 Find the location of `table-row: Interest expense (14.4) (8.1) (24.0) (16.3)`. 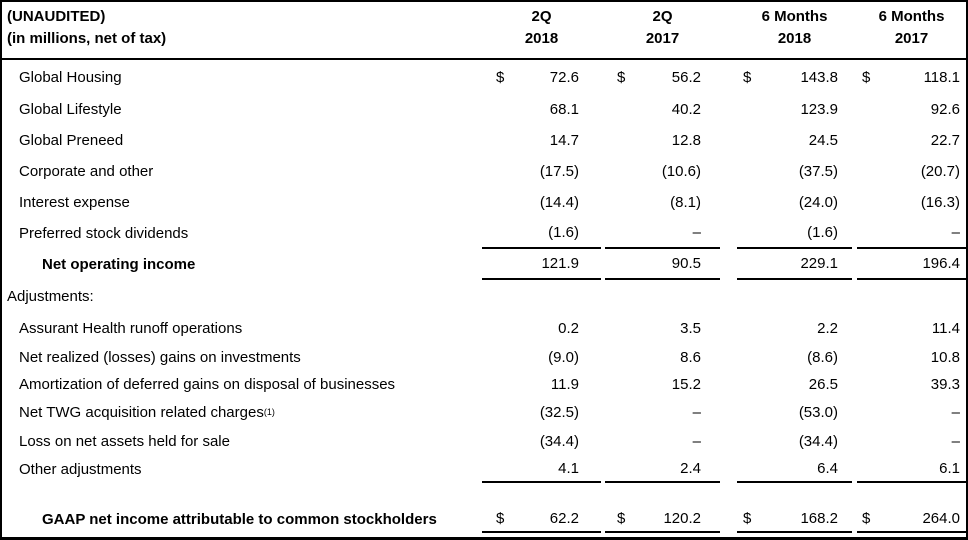

table-row: Interest expense (14.4) (8.1) (24.0) (16.3) is located at coordinates (484, 202).